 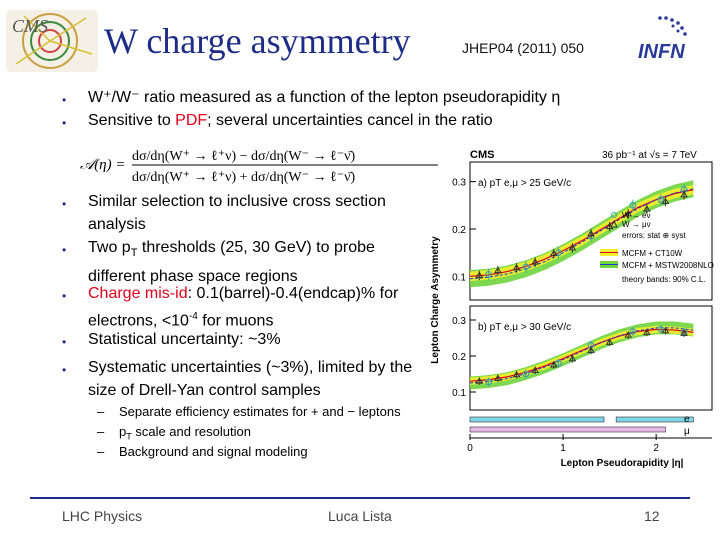 I want to click on plot-header-cms: CMS, so click(x=482, y=155).